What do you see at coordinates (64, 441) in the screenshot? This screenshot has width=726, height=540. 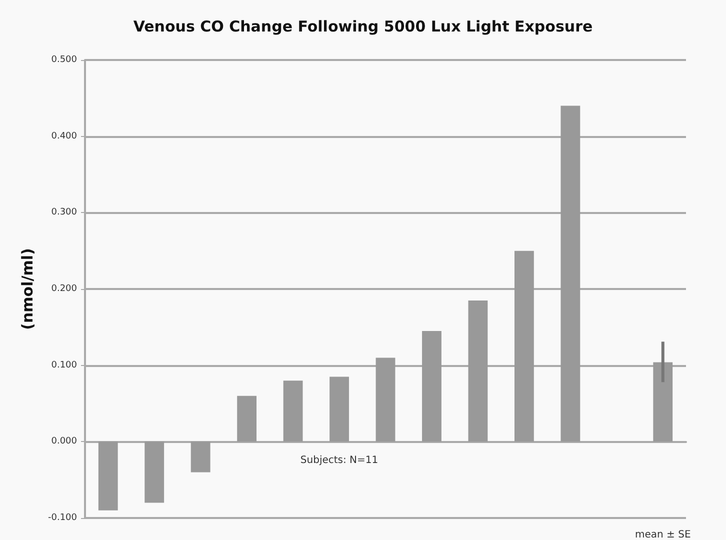 I see `y-tick-label: 0.000` at bounding box center [64, 441].